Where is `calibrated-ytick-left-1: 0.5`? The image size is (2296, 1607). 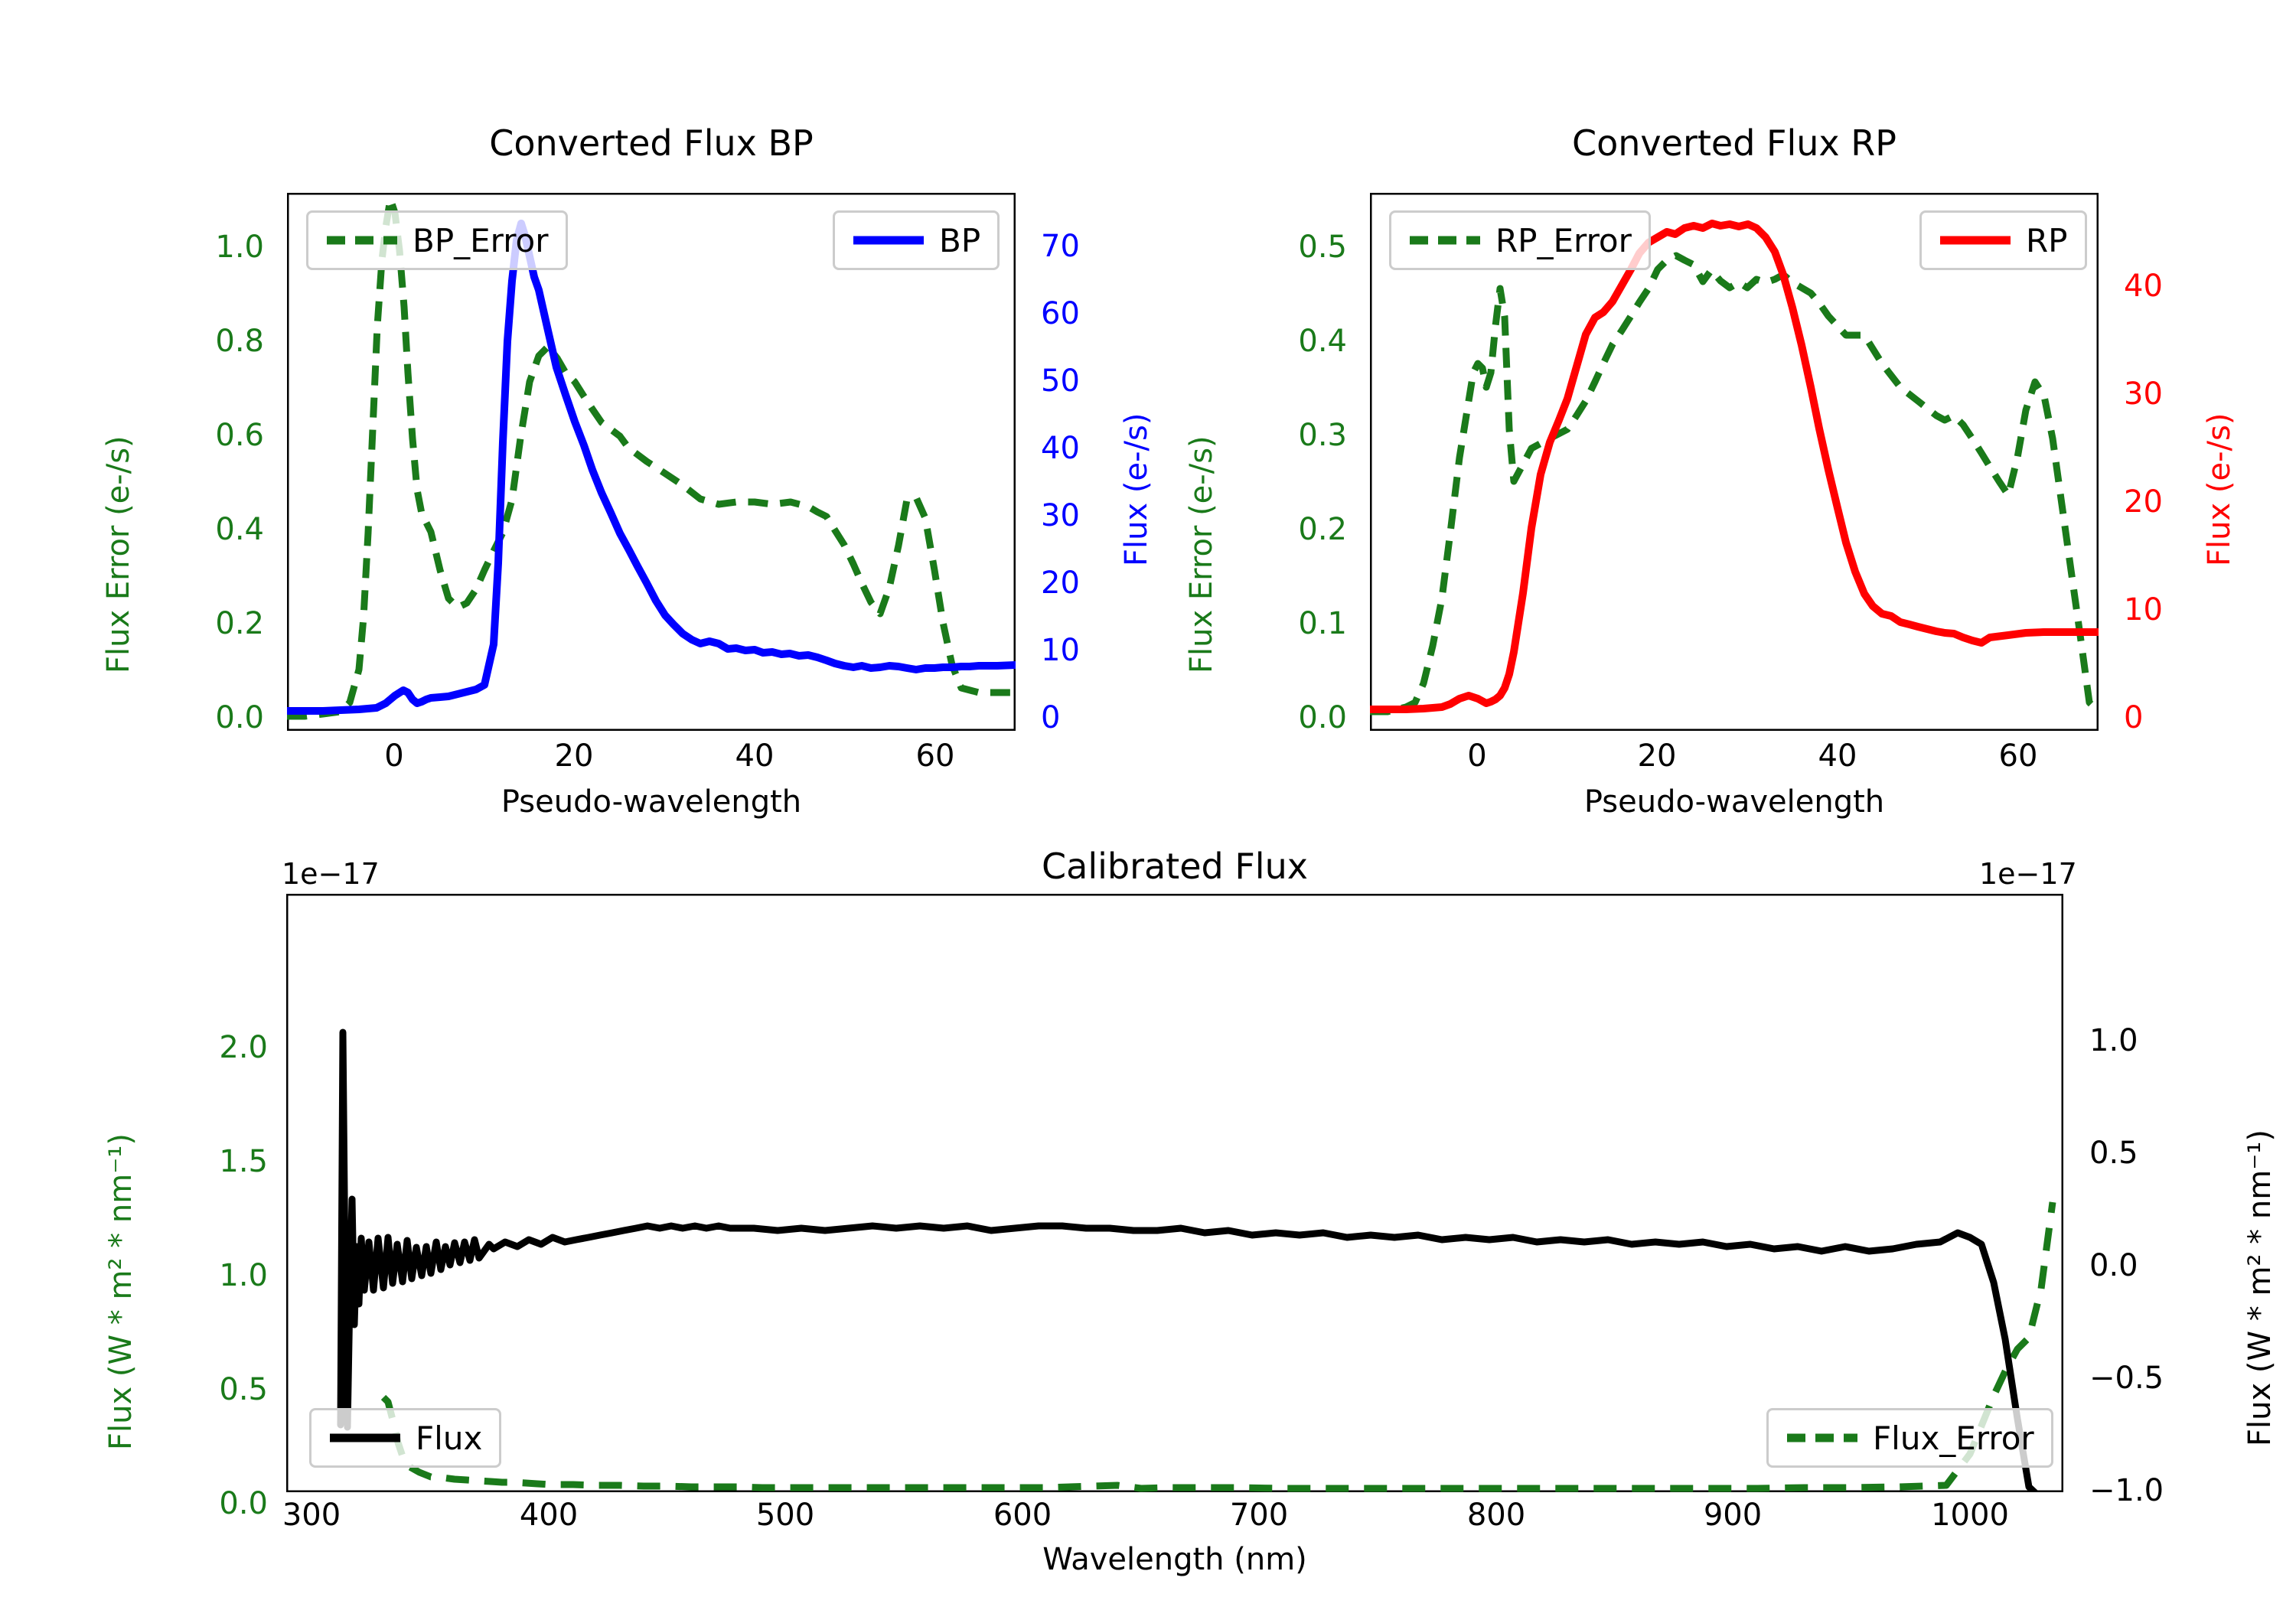
calibrated-ytick-left-1: 0.5 is located at coordinates (243, 1389).